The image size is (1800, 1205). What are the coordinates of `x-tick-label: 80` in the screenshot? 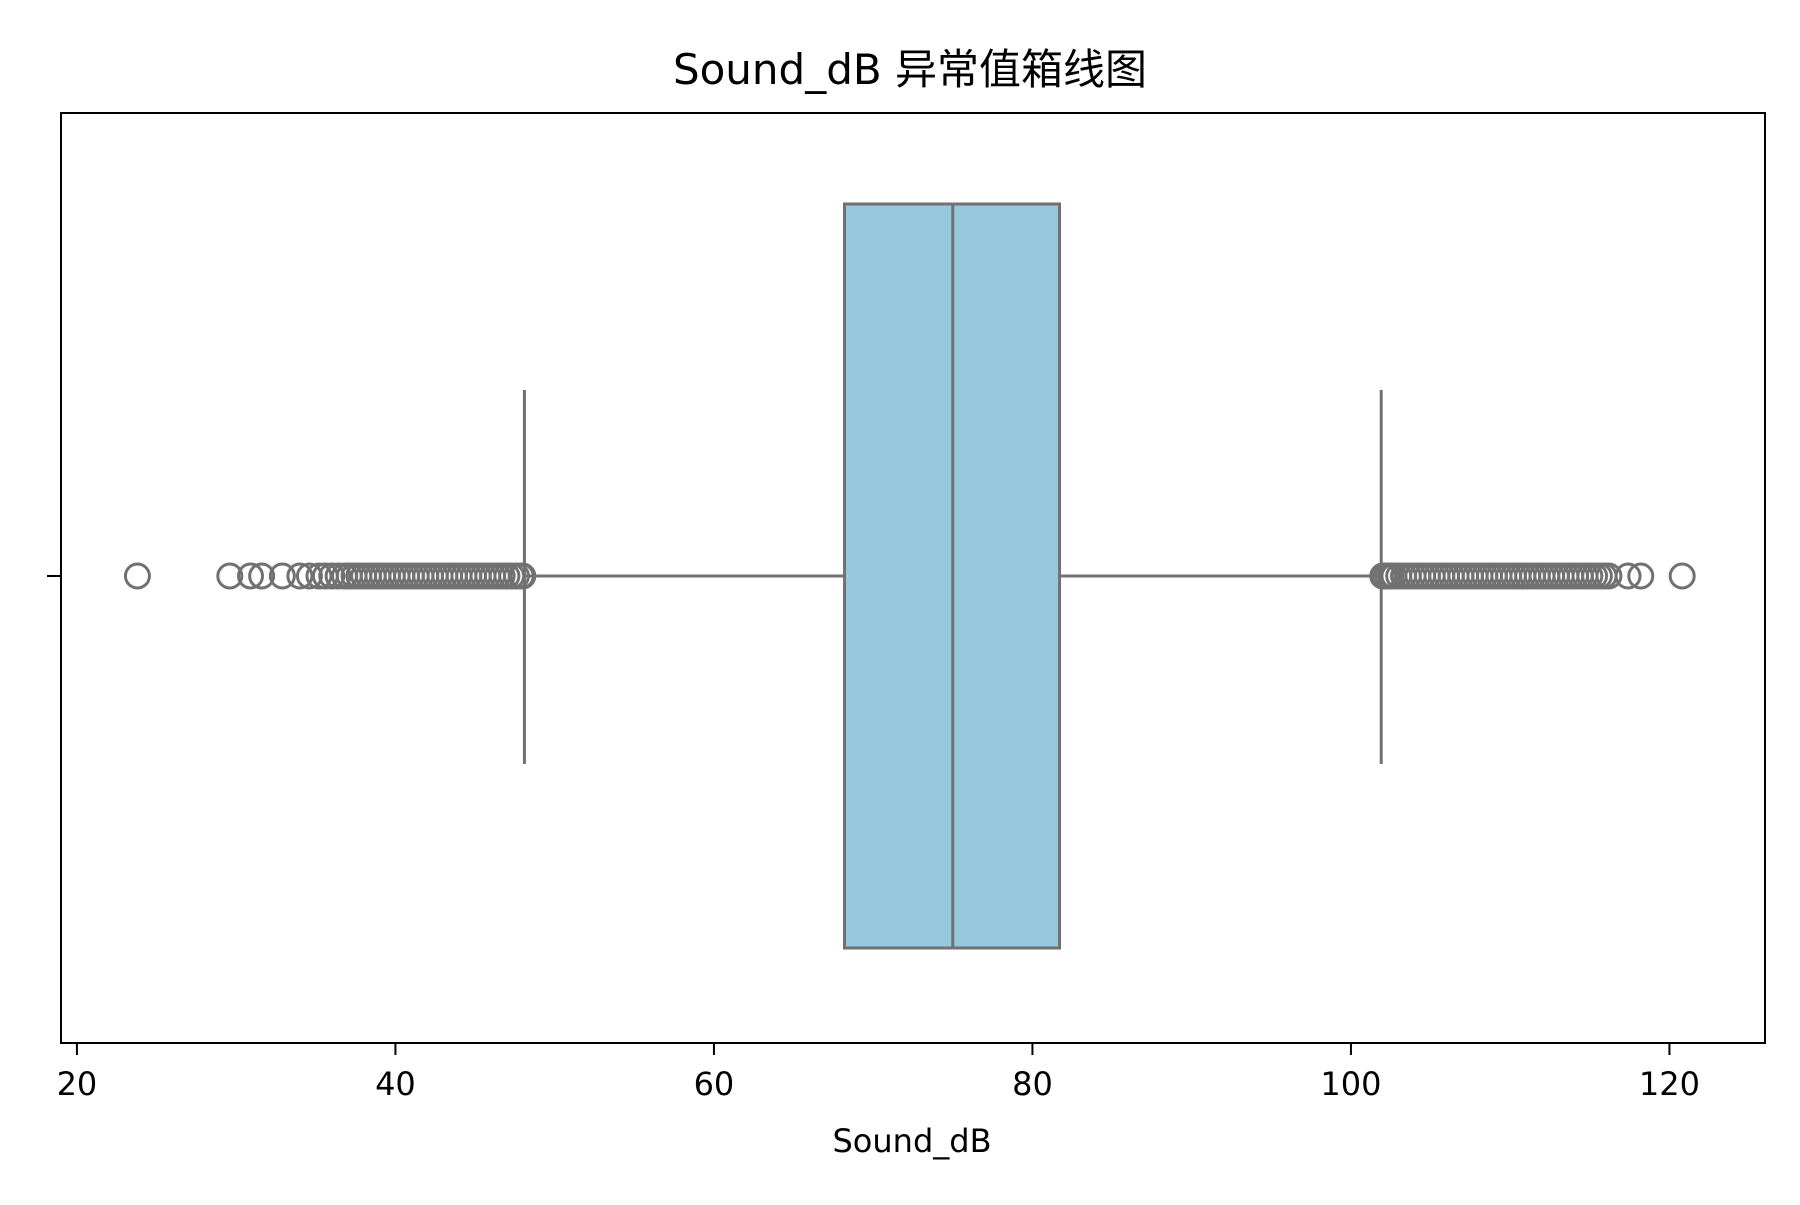 It's located at (1032, 1084).